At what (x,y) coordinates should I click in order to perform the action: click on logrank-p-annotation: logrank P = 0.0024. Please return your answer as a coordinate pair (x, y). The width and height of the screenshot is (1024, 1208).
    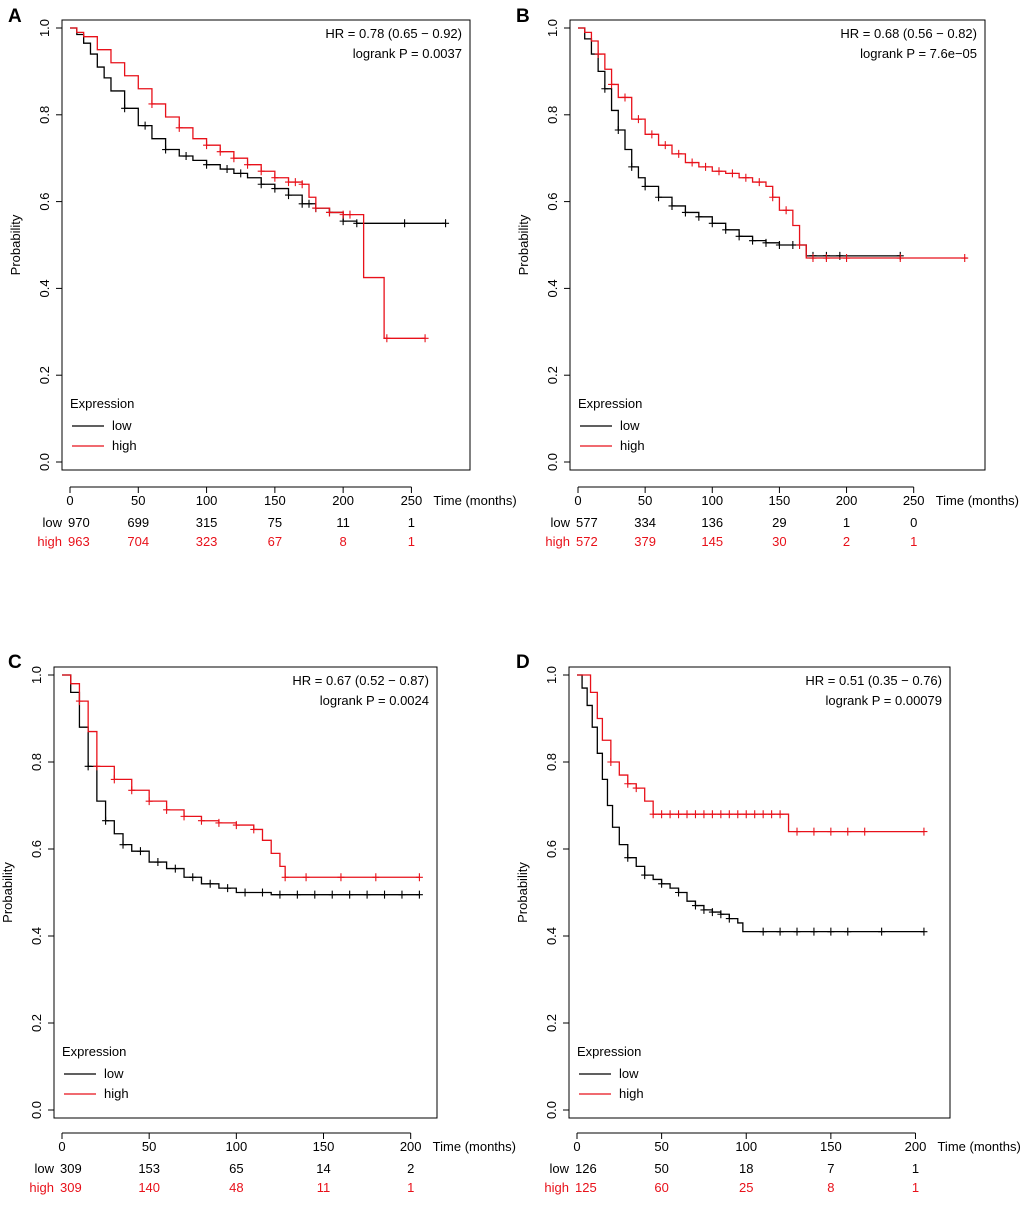
    Looking at the image, I should click on (374, 700).